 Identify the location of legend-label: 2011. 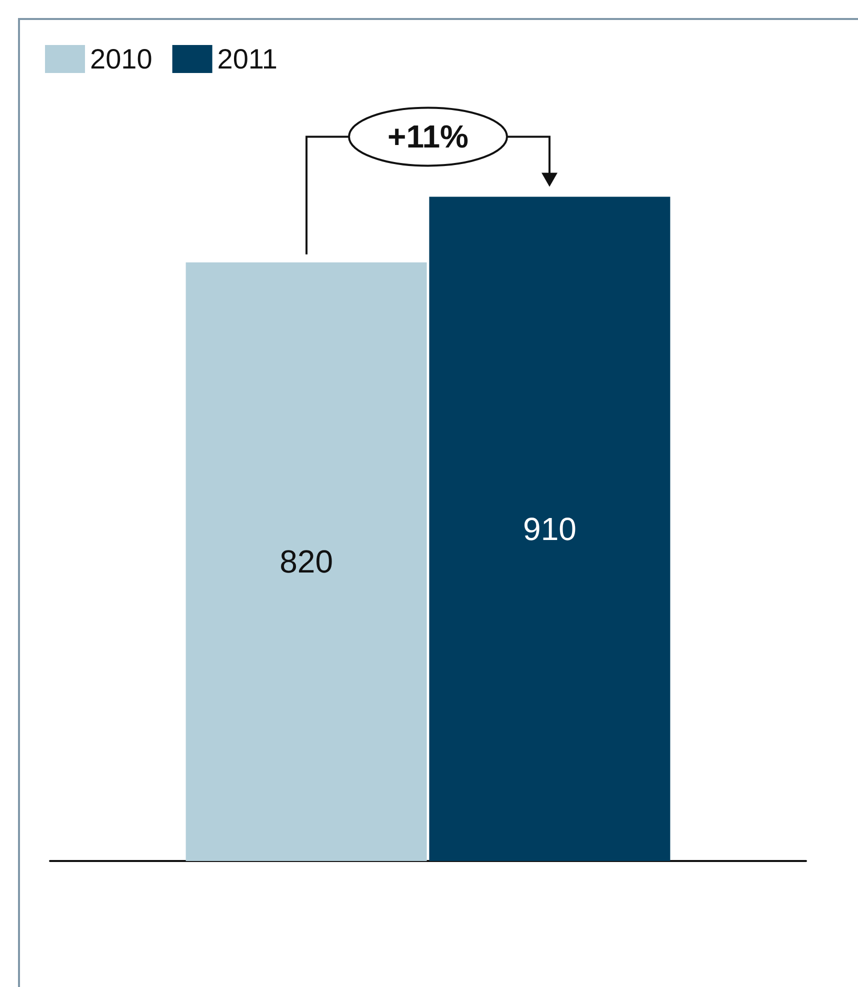
(247, 59).